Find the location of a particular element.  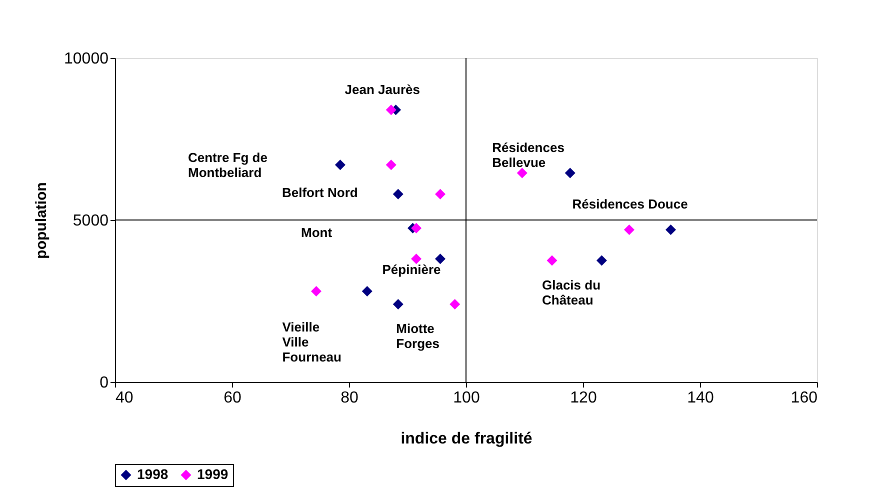

annotation: Mont is located at coordinates (317, 232).